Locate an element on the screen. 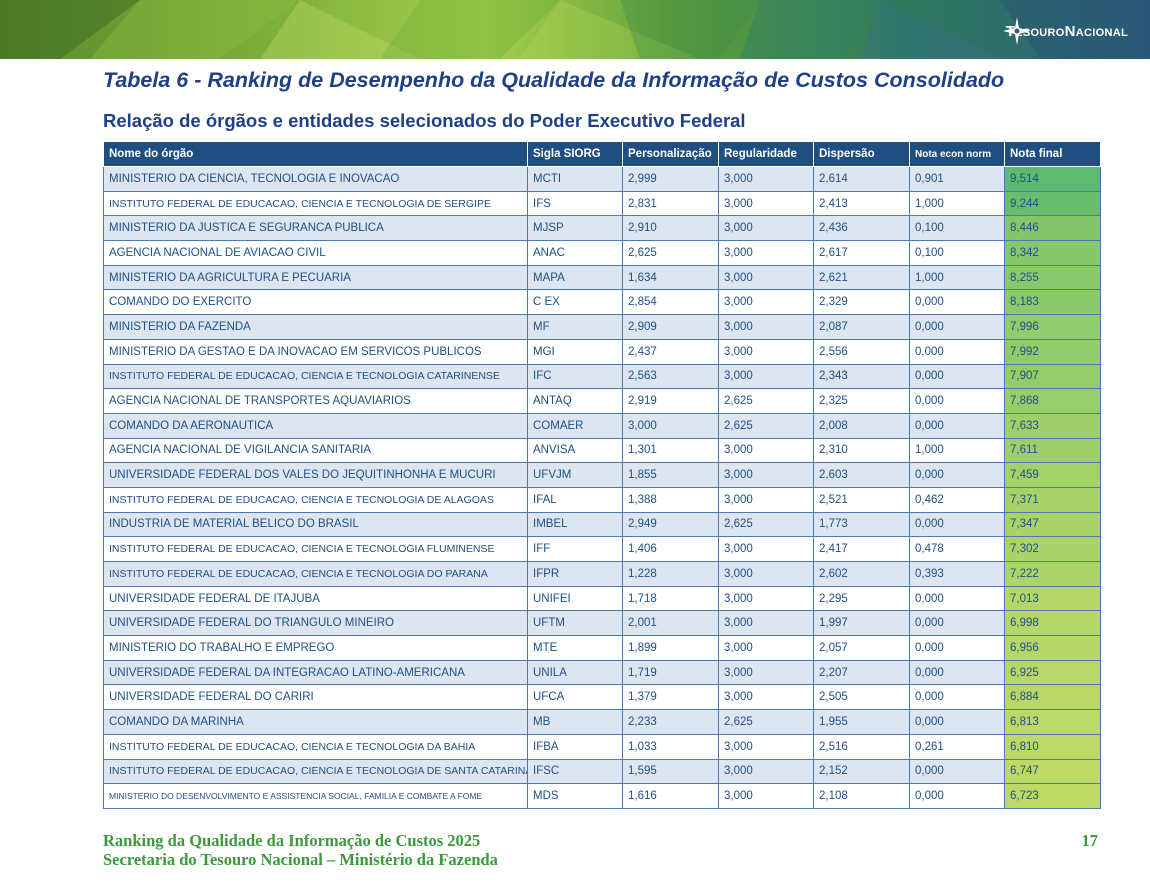 The height and width of the screenshot is (888, 1150). column-header: Personalização is located at coordinates (670, 154).